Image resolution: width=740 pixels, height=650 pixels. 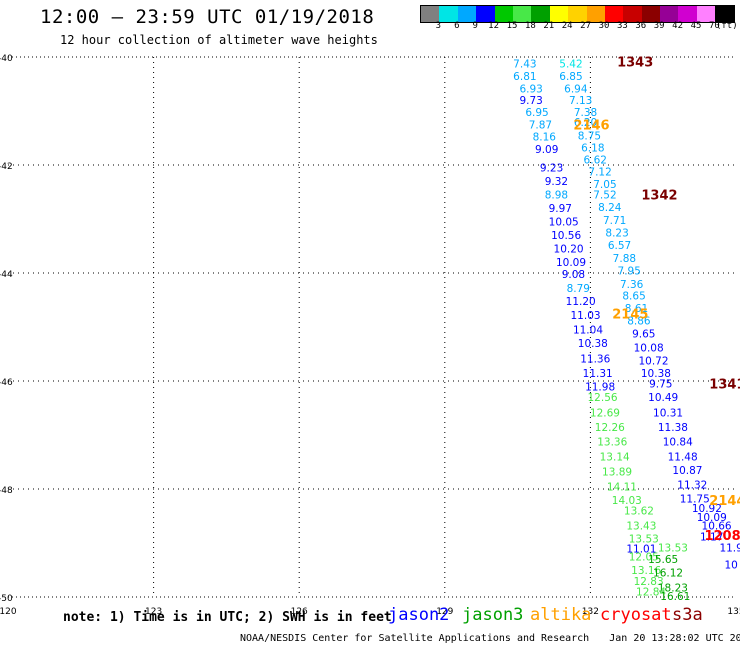 I want to click on swh-value: 7.36, so click(x=632, y=285).